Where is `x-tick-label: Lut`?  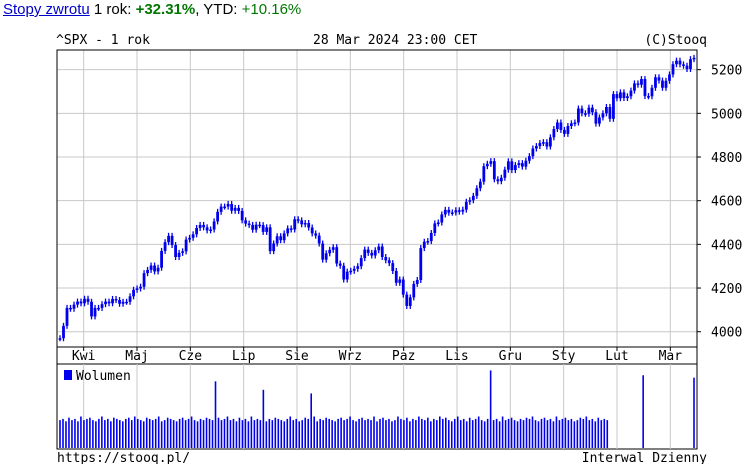 x-tick-label: Lut is located at coordinates (616, 356).